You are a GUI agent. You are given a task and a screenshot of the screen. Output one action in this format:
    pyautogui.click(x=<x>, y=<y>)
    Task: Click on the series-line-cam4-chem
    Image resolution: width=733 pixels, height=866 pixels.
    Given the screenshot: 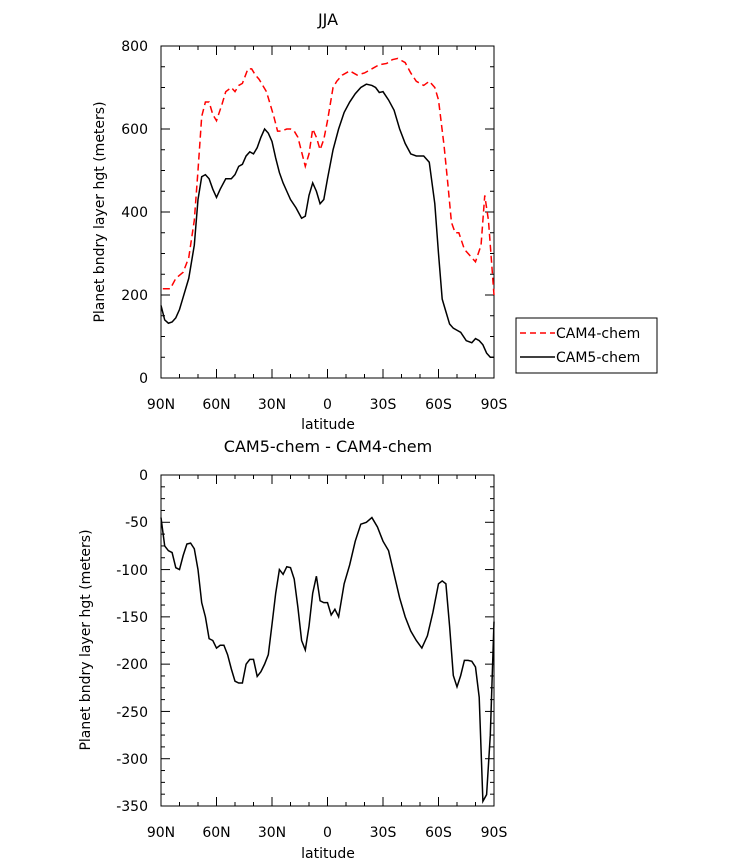 What is the action you would take?
    pyautogui.click(x=328, y=176)
    